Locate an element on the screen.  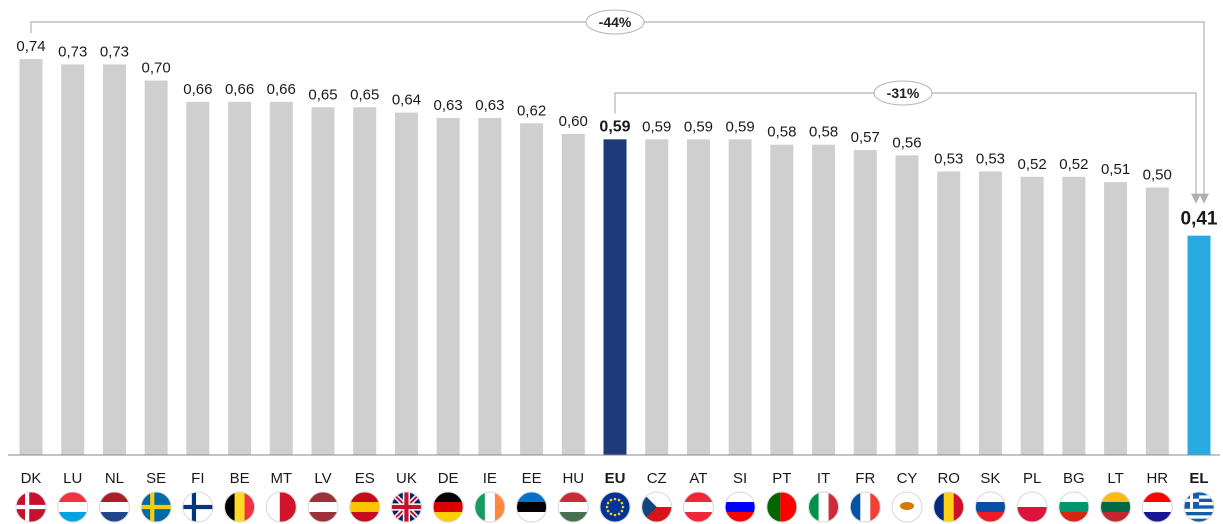
value-label-fr: 0,57 is located at coordinates (865, 137).